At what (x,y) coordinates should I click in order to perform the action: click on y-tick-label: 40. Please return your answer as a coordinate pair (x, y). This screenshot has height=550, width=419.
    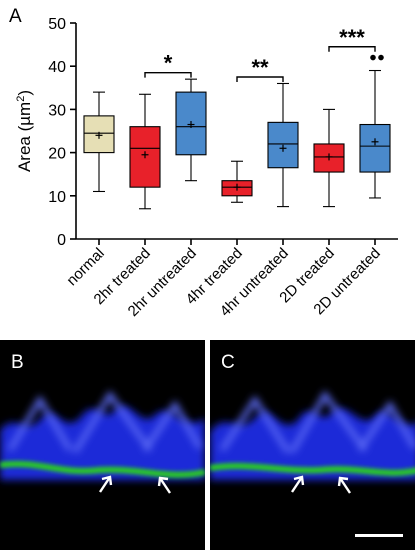
    Looking at the image, I should click on (57, 67).